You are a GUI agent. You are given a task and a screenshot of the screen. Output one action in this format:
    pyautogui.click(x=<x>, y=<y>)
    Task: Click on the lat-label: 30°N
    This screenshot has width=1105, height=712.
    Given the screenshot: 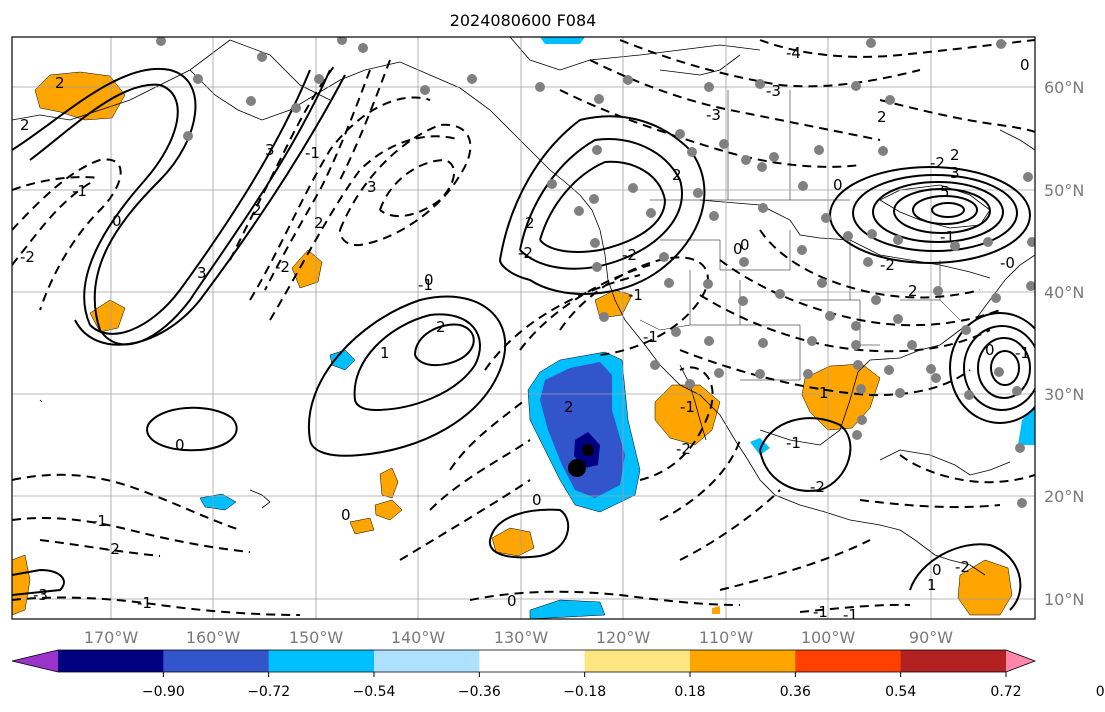 What is the action you would take?
    pyautogui.click(x=1064, y=394)
    